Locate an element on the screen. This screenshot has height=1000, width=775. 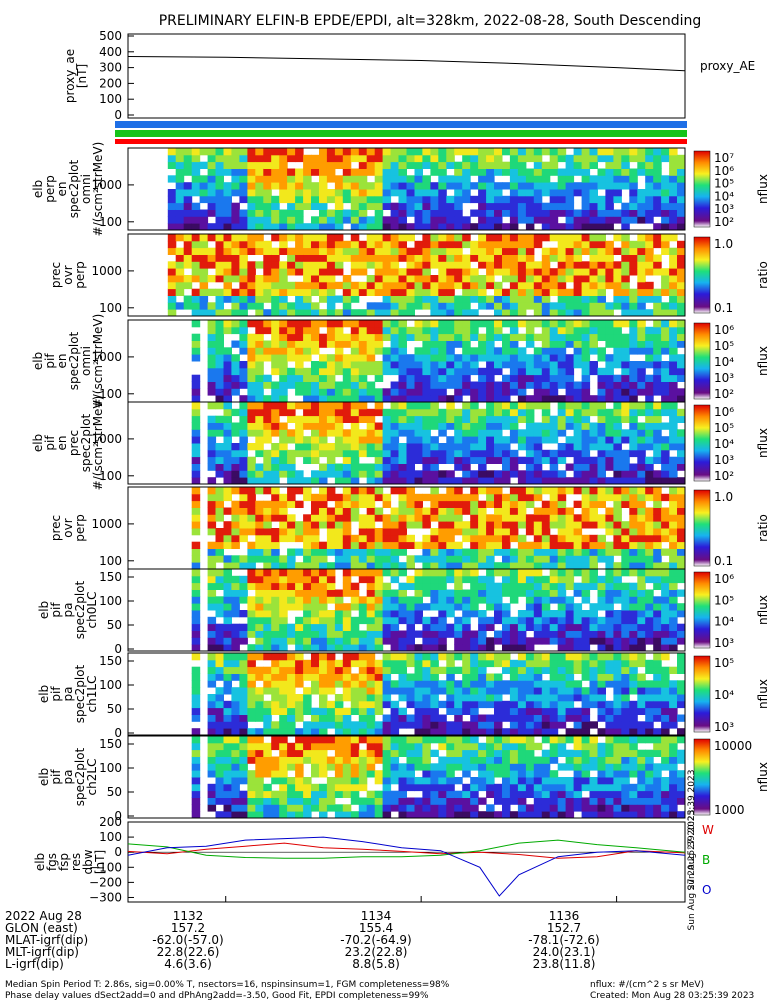
panel-frame is located at coordinates (406, 694).